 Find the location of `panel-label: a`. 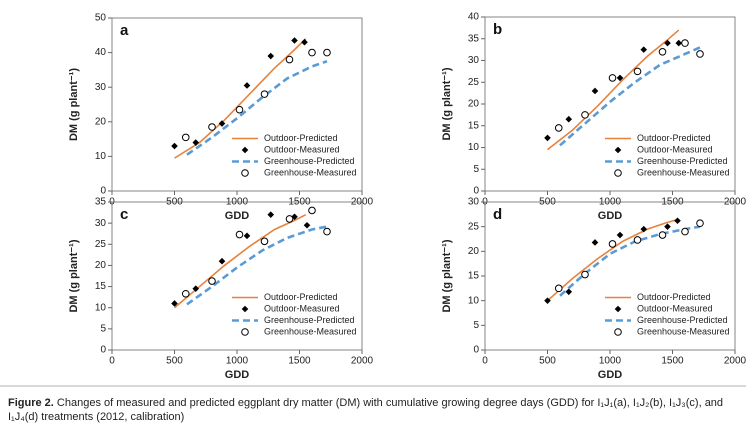

panel-label: a is located at coordinates (124, 30).